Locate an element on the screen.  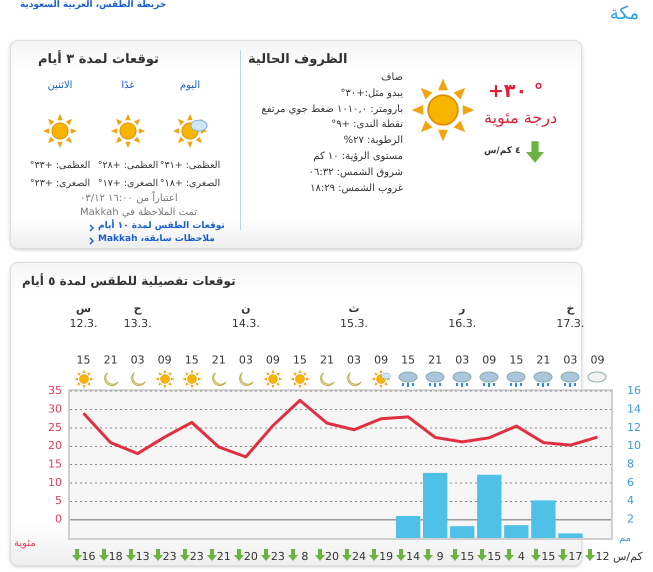
text: بارومتر: ١٠١٠,٠ ضغط جوي مرتفع is located at coordinates (332, 109).